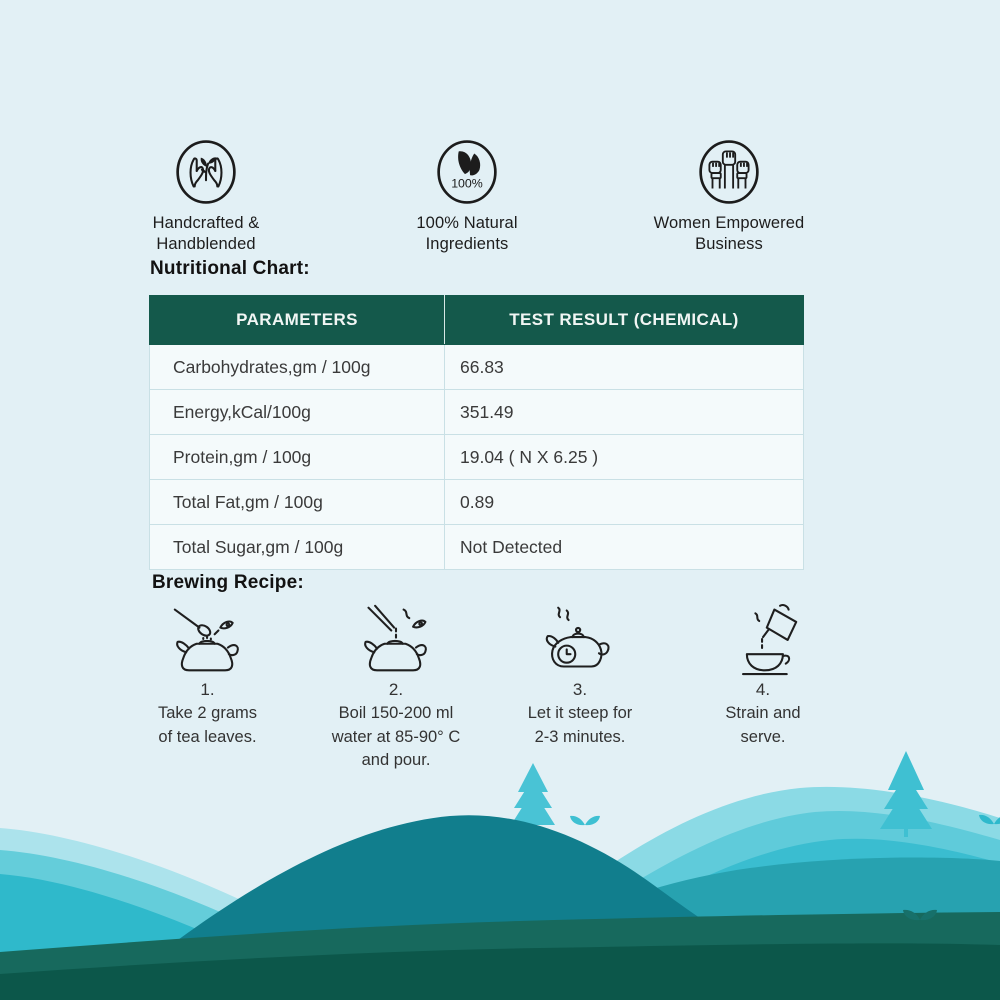 This screenshot has width=1000, height=1000. I want to click on brewing-step-4: 4. Strain and serve., so click(763, 675).